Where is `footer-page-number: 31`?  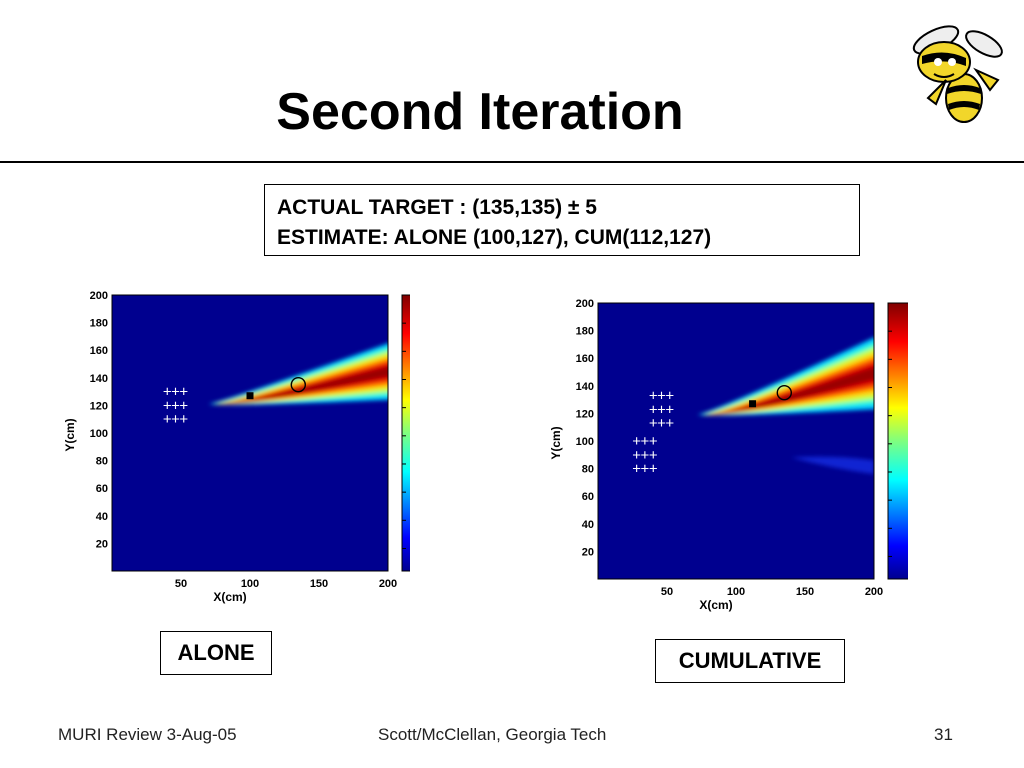
footer-page-number: 31 is located at coordinates (943, 734).